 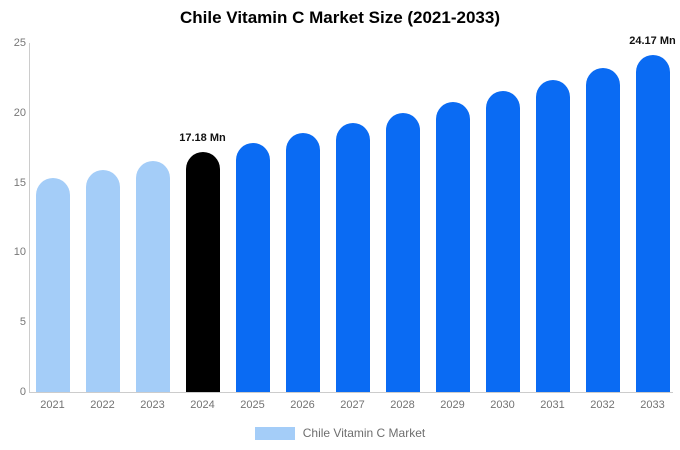 What do you see at coordinates (19, 112) in the screenshot?
I see `y-tick-label-20: 20` at bounding box center [19, 112].